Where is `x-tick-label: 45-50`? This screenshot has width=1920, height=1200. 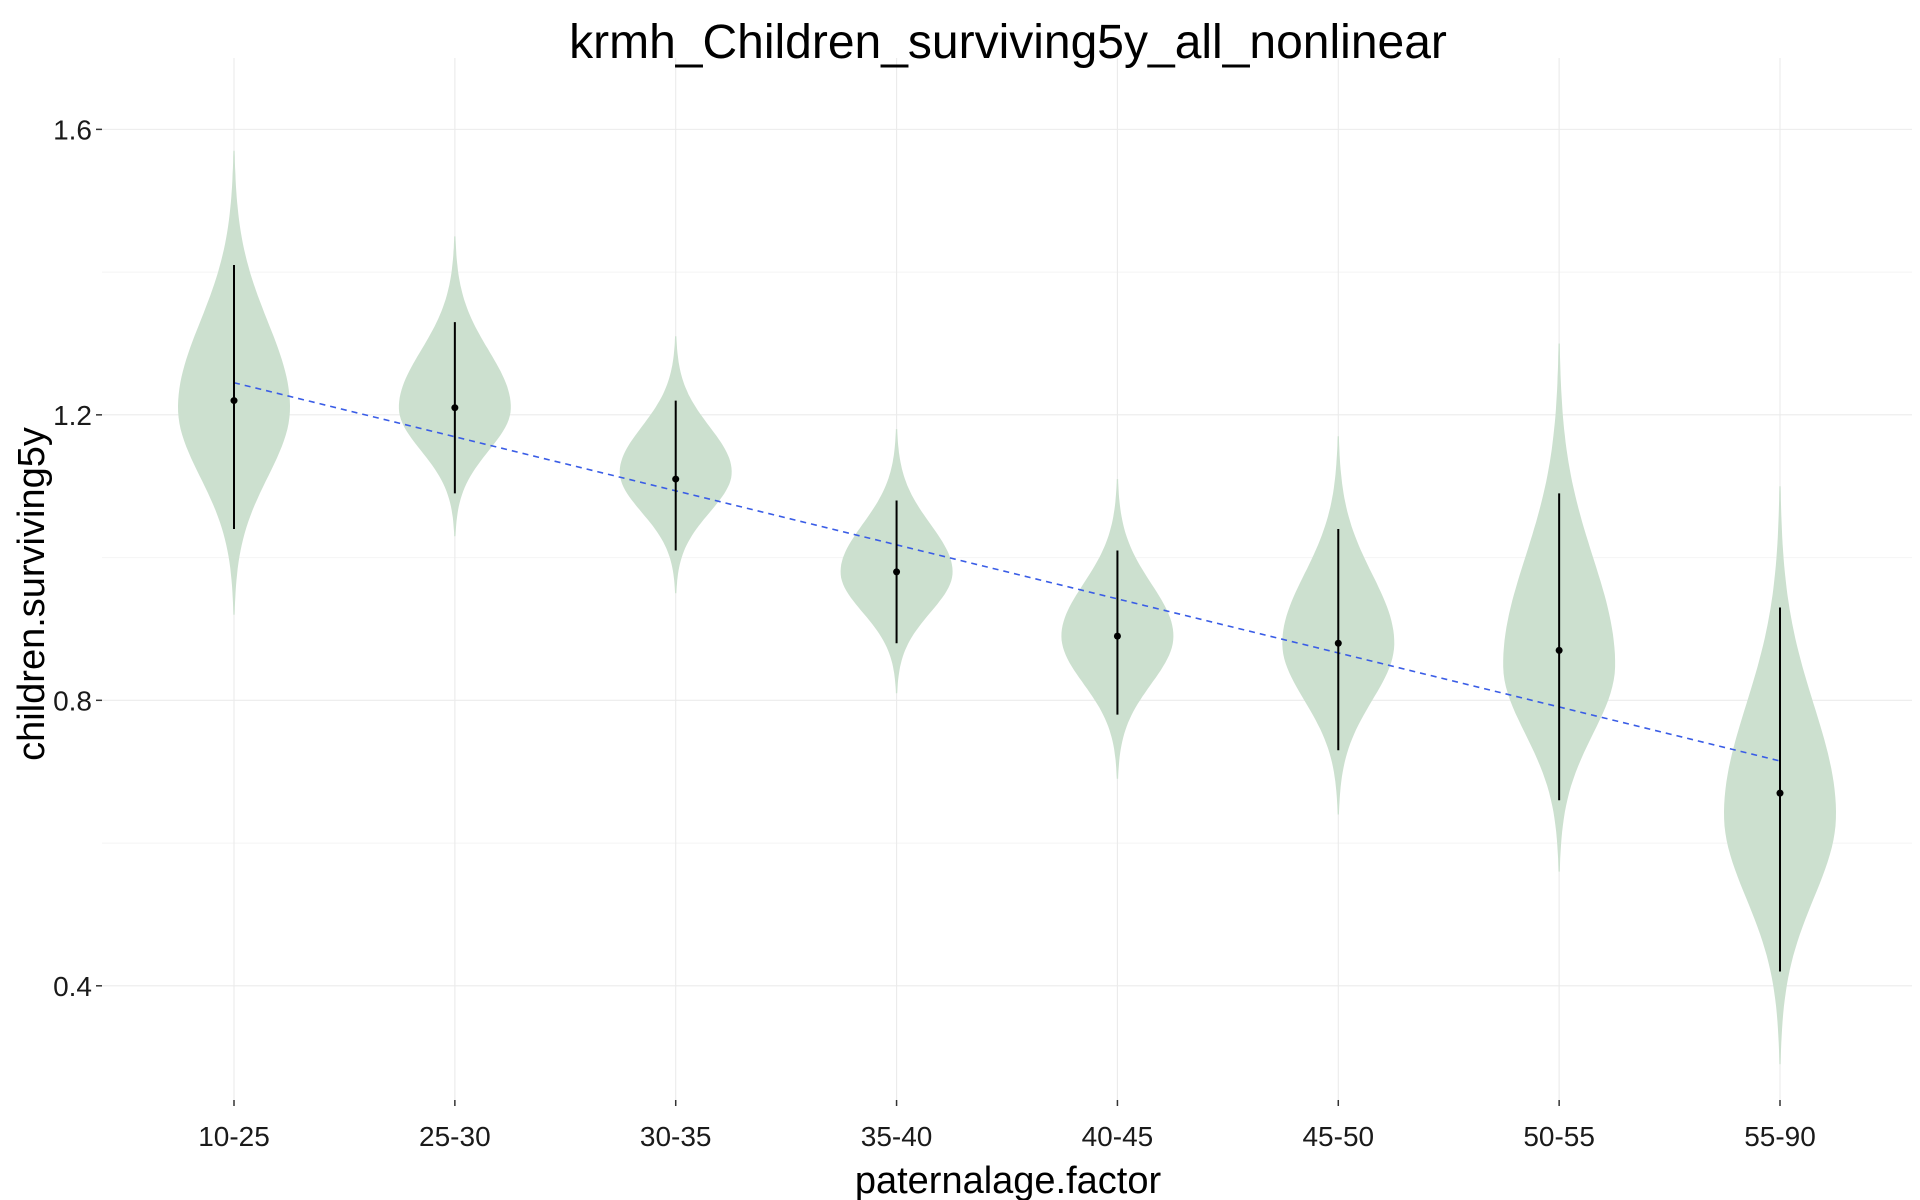 x-tick-label: 45-50 is located at coordinates (1338, 1136).